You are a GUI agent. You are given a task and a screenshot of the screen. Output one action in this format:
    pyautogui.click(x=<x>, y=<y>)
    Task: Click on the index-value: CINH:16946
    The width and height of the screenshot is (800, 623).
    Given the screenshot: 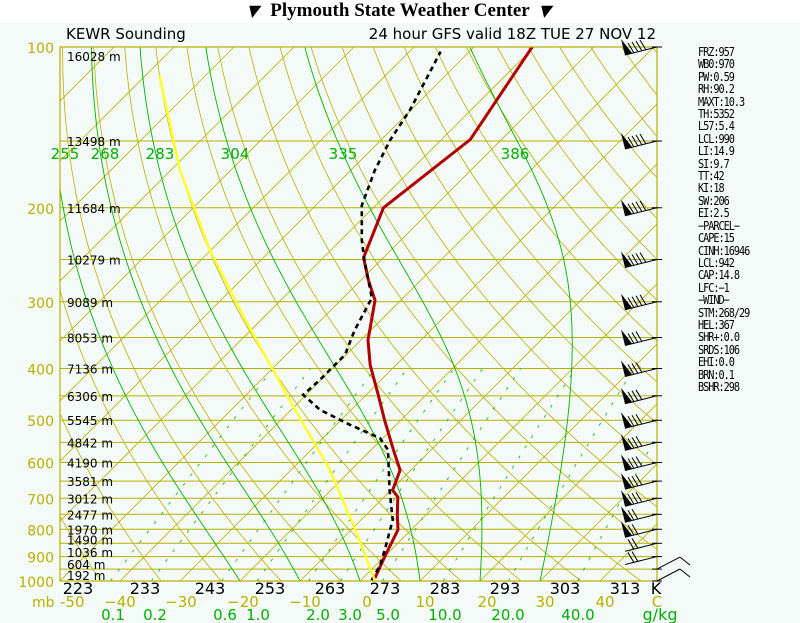 What is the action you would take?
    pyautogui.click(x=724, y=250)
    